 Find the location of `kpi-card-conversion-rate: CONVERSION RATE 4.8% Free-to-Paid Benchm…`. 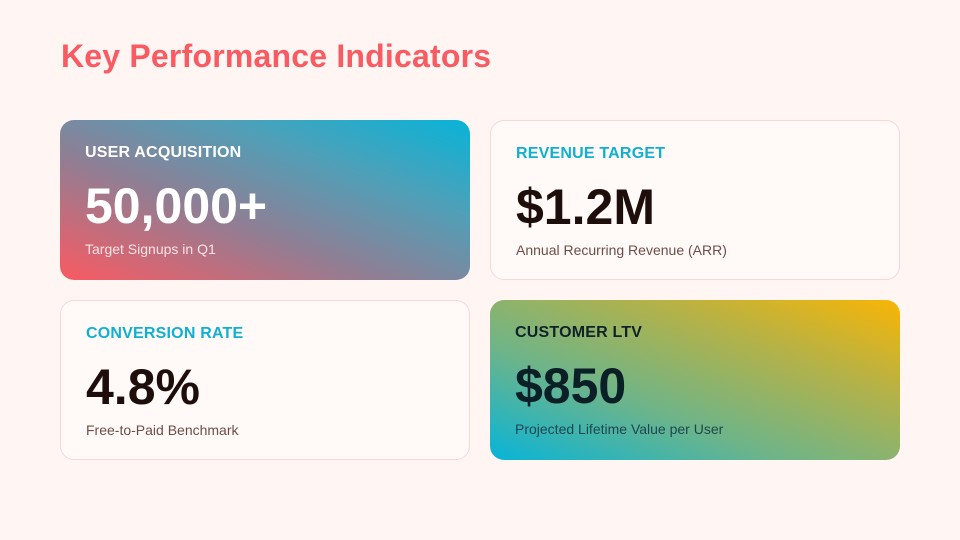

kpi-card-conversion-rate: CONVERSION RATE 4.8% Free-to-Paid Benchm… is located at coordinates (265, 380).